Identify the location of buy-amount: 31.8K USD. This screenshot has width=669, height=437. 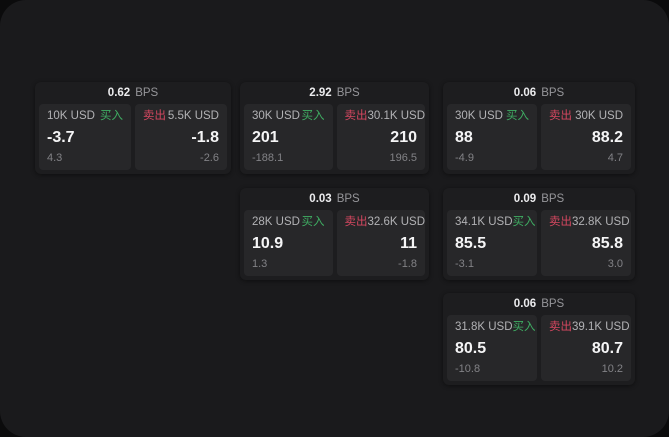
(484, 327).